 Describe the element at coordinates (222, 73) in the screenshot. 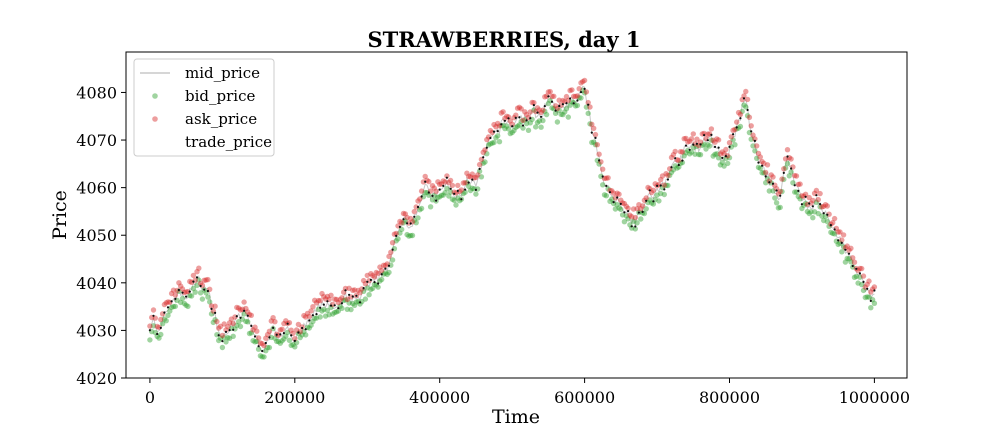

I see `legend-mid-price-label: mid_price` at that location.